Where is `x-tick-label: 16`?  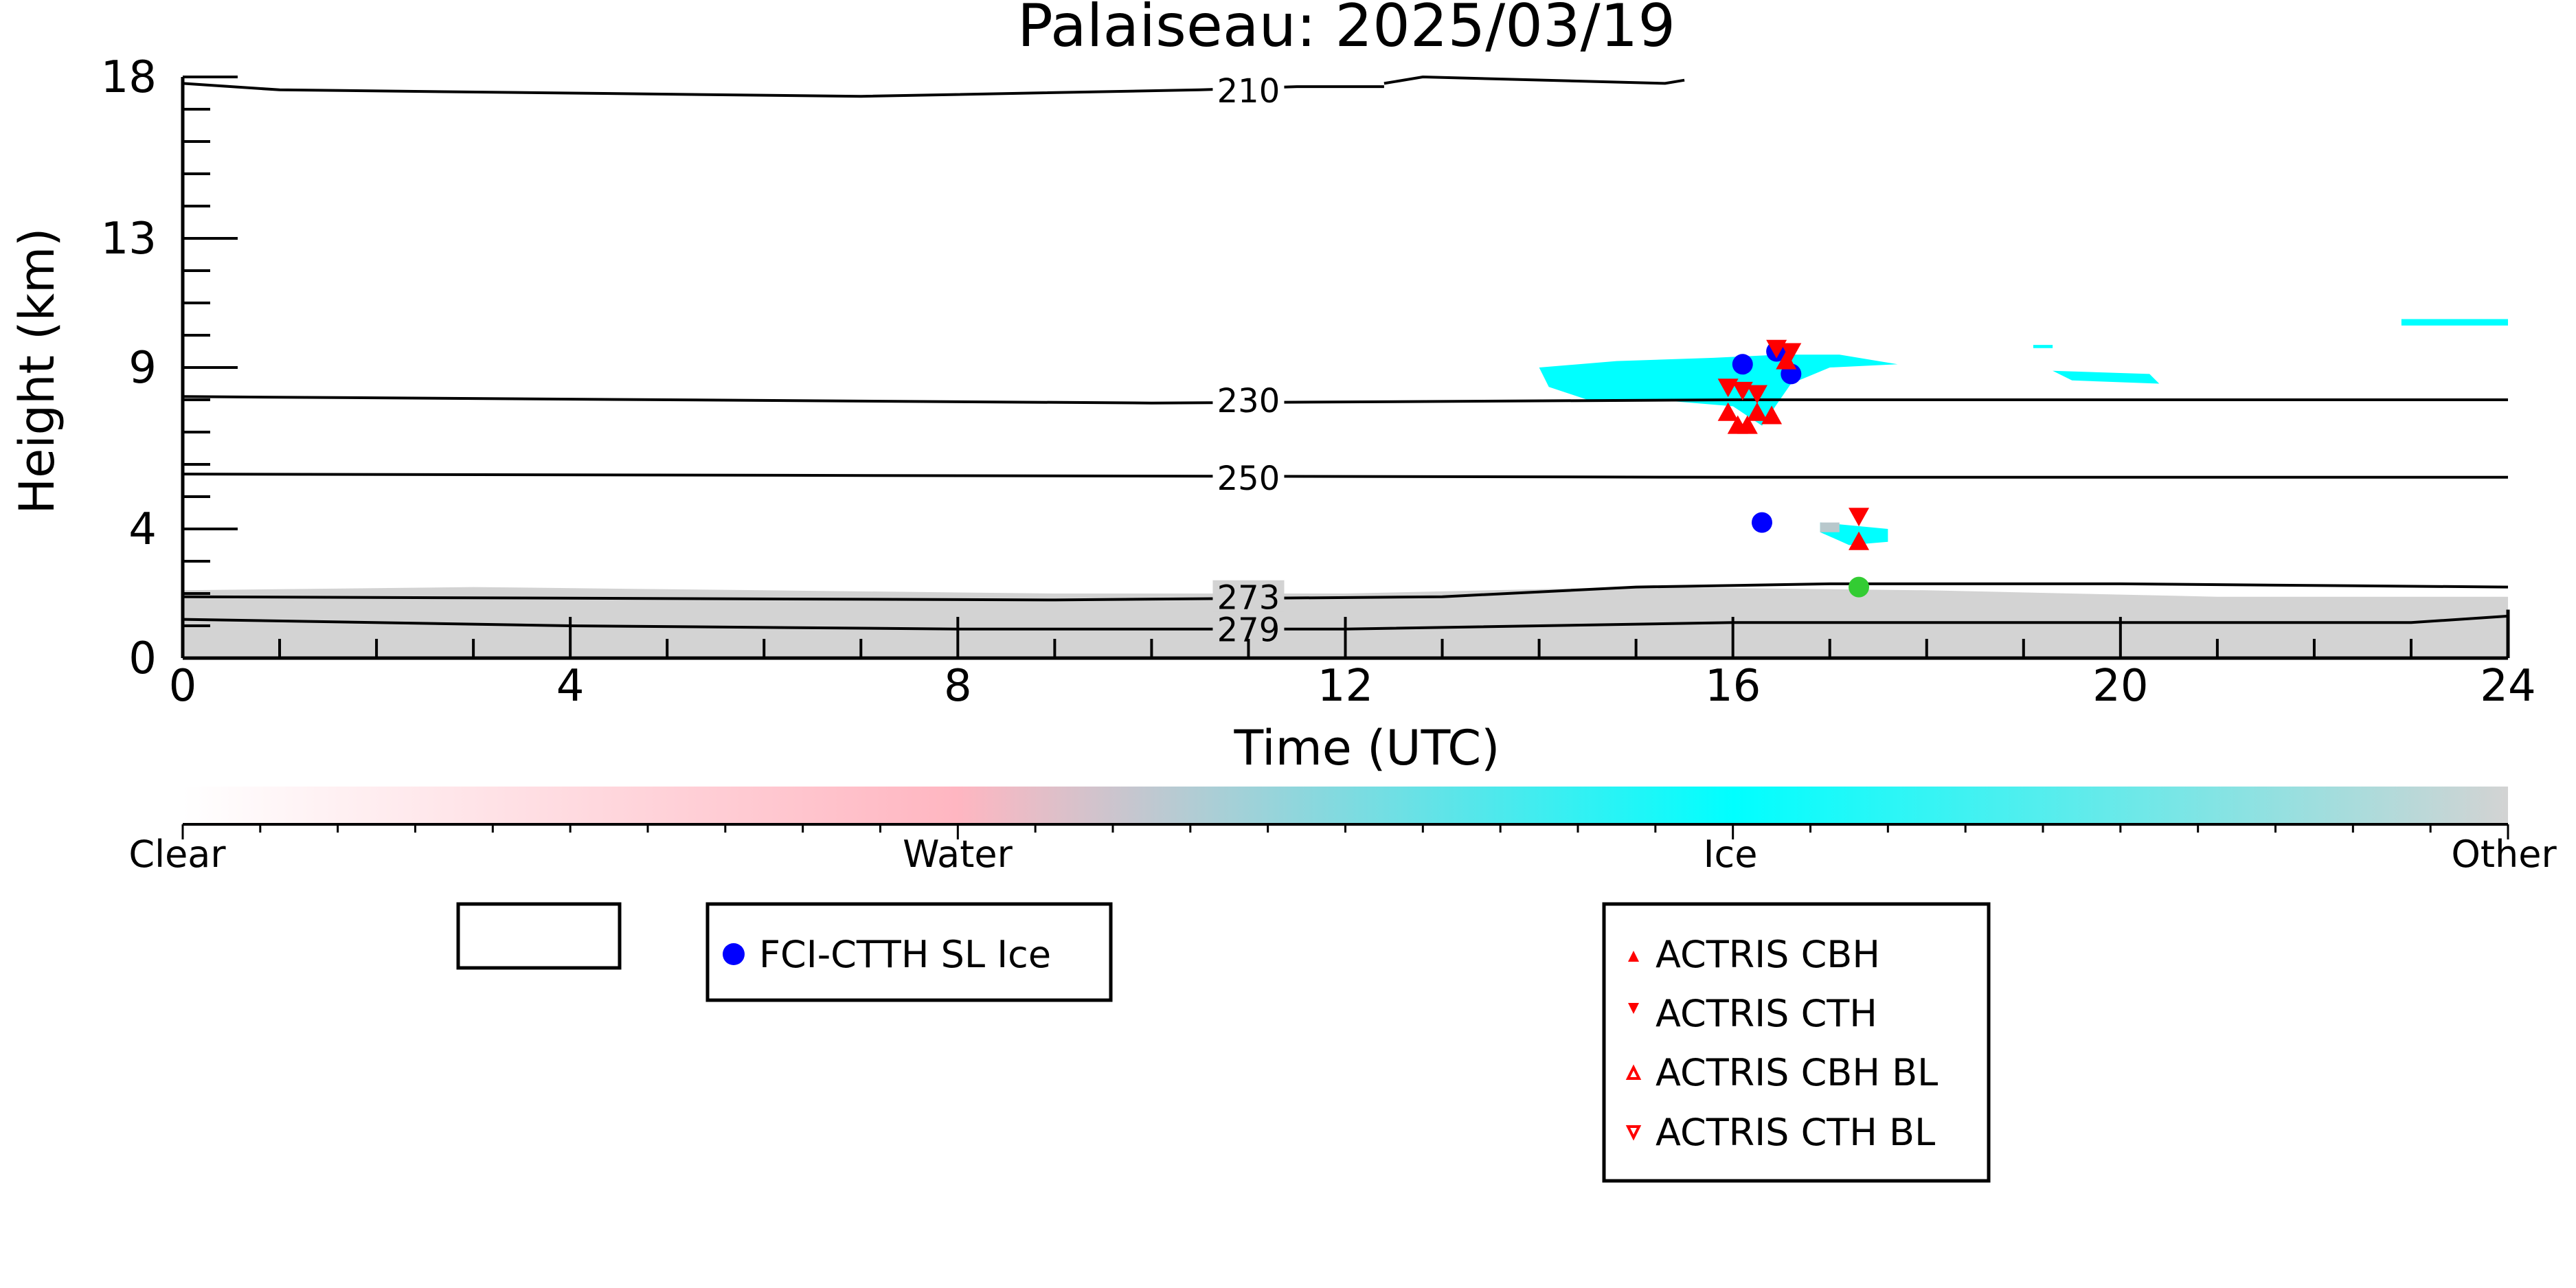
x-tick-label: 16 is located at coordinates (1733, 686).